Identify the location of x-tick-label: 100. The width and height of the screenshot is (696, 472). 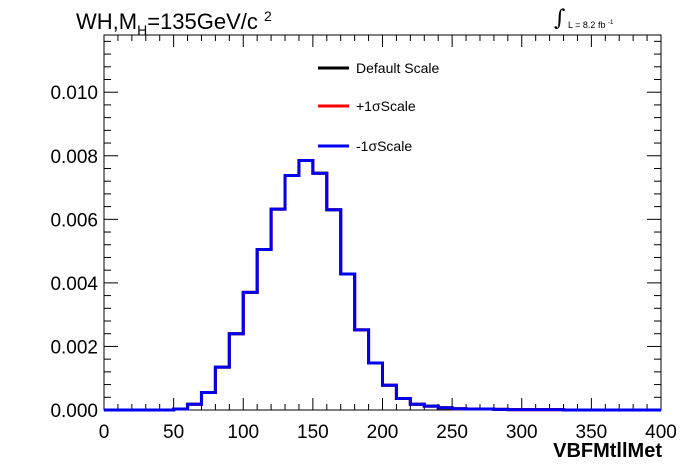
(243, 432).